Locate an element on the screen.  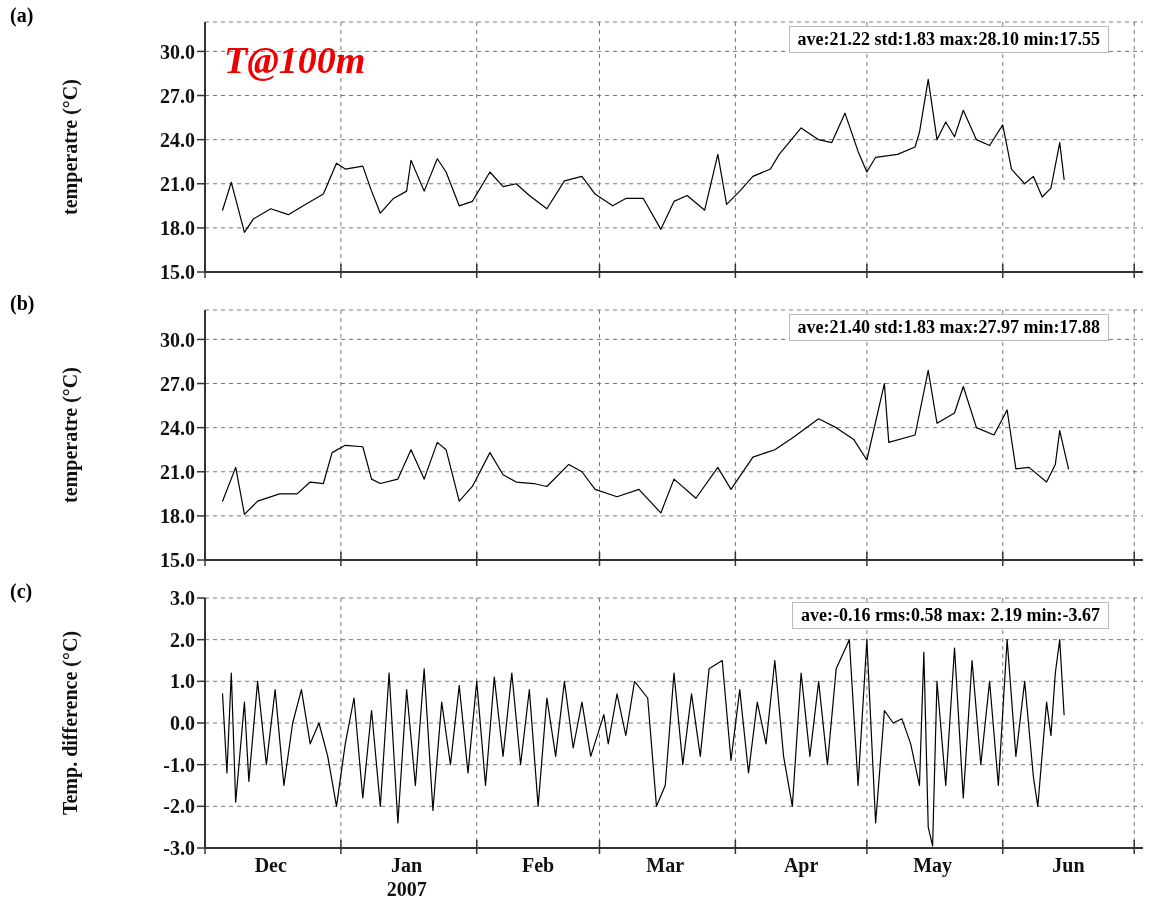
y-tick-label: -1.0 is located at coordinates (179, 764).